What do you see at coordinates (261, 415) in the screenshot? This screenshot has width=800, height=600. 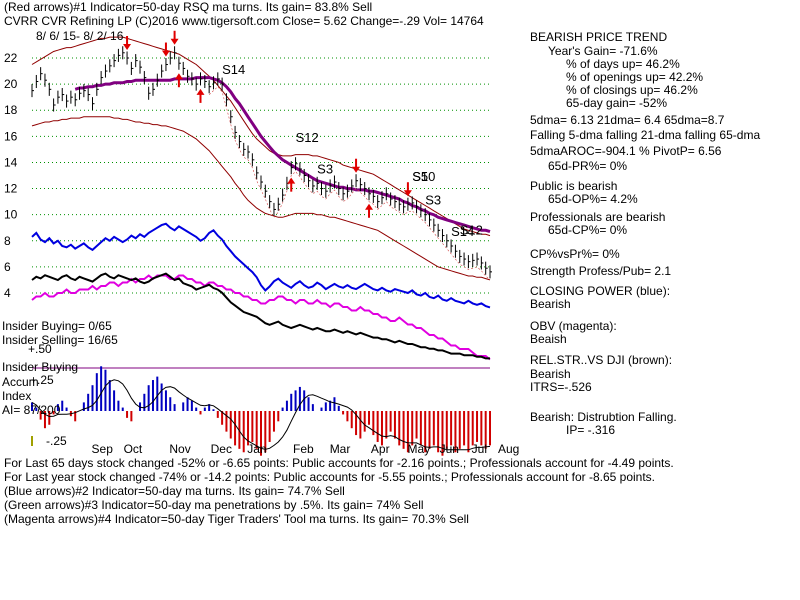 I see `accum-ma-line` at bounding box center [261, 415].